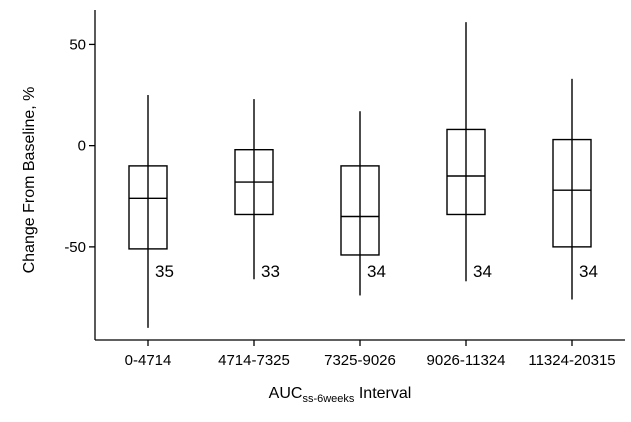 The width and height of the screenshot is (631, 422). I want to click on x-tick-label: 9026-11324, so click(466, 360).